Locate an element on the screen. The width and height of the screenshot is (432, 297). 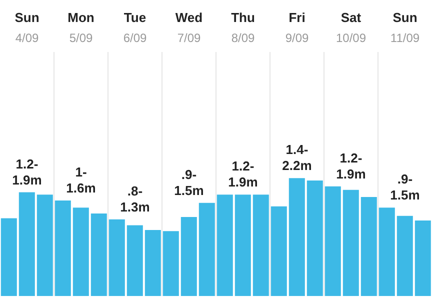
x-tick-label: Wed 7/09 is located at coordinates (189, 27).